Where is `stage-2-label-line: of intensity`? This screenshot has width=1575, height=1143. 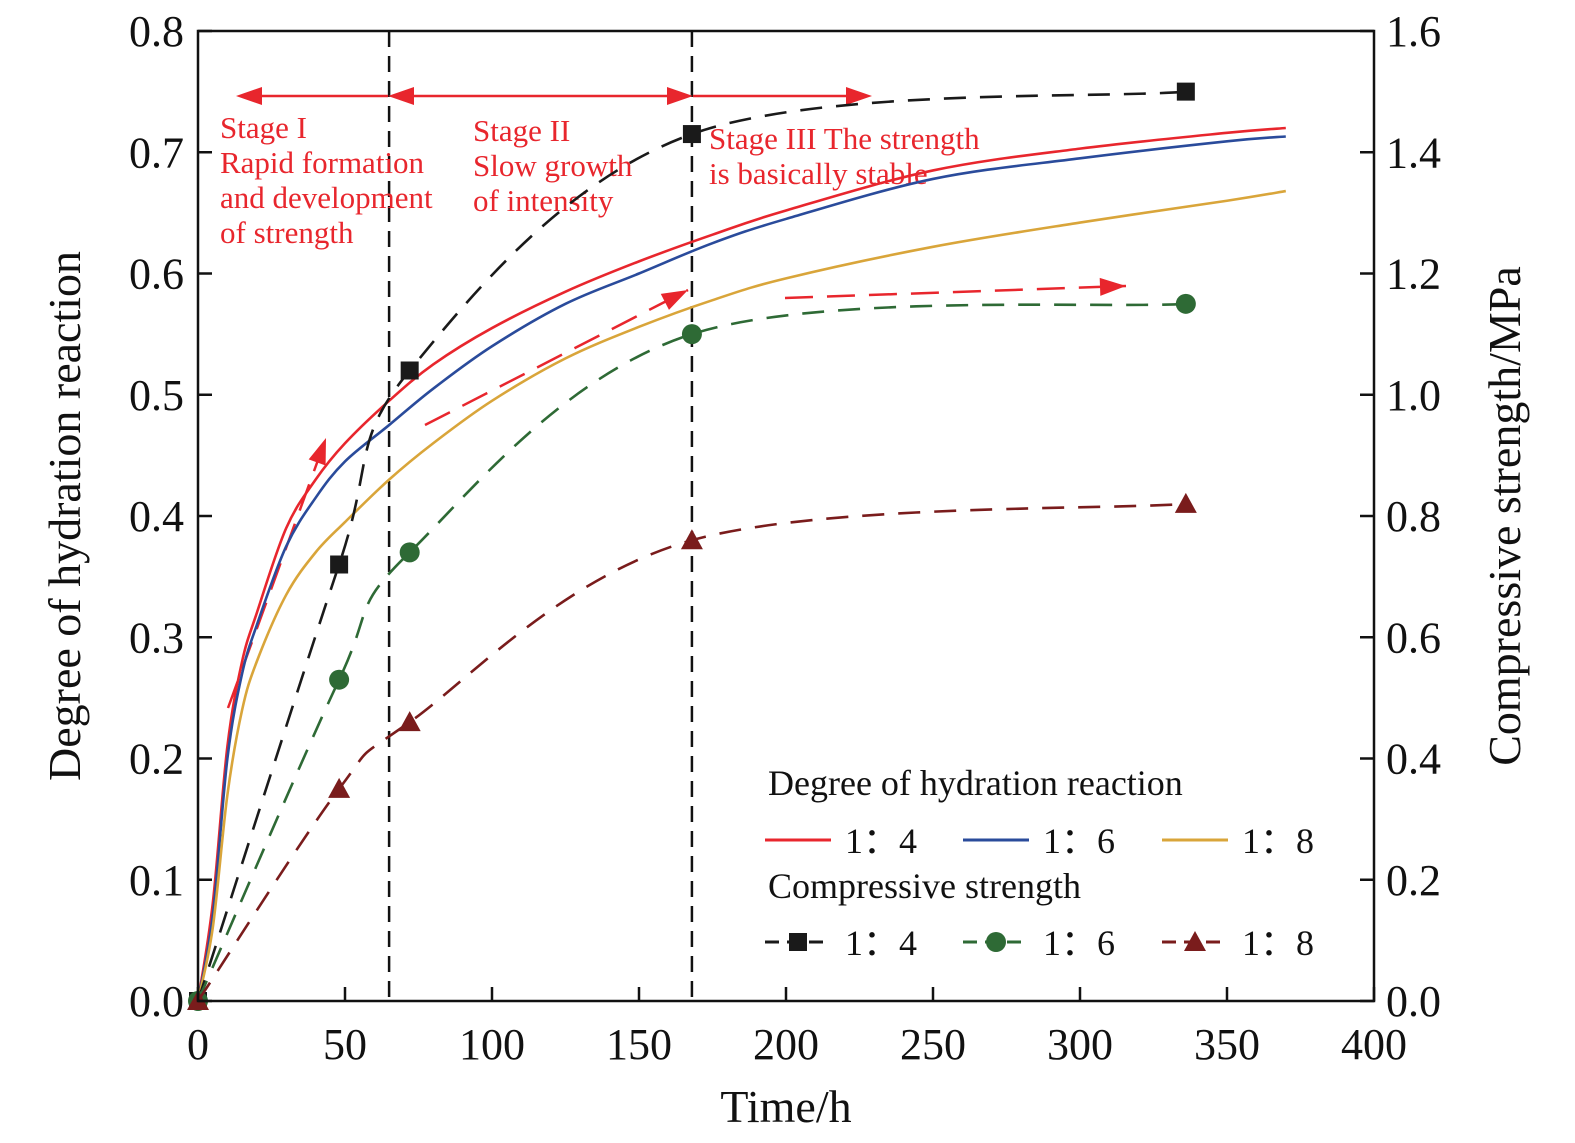
stage-2-label-line: of intensity is located at coordinates (543, 200).